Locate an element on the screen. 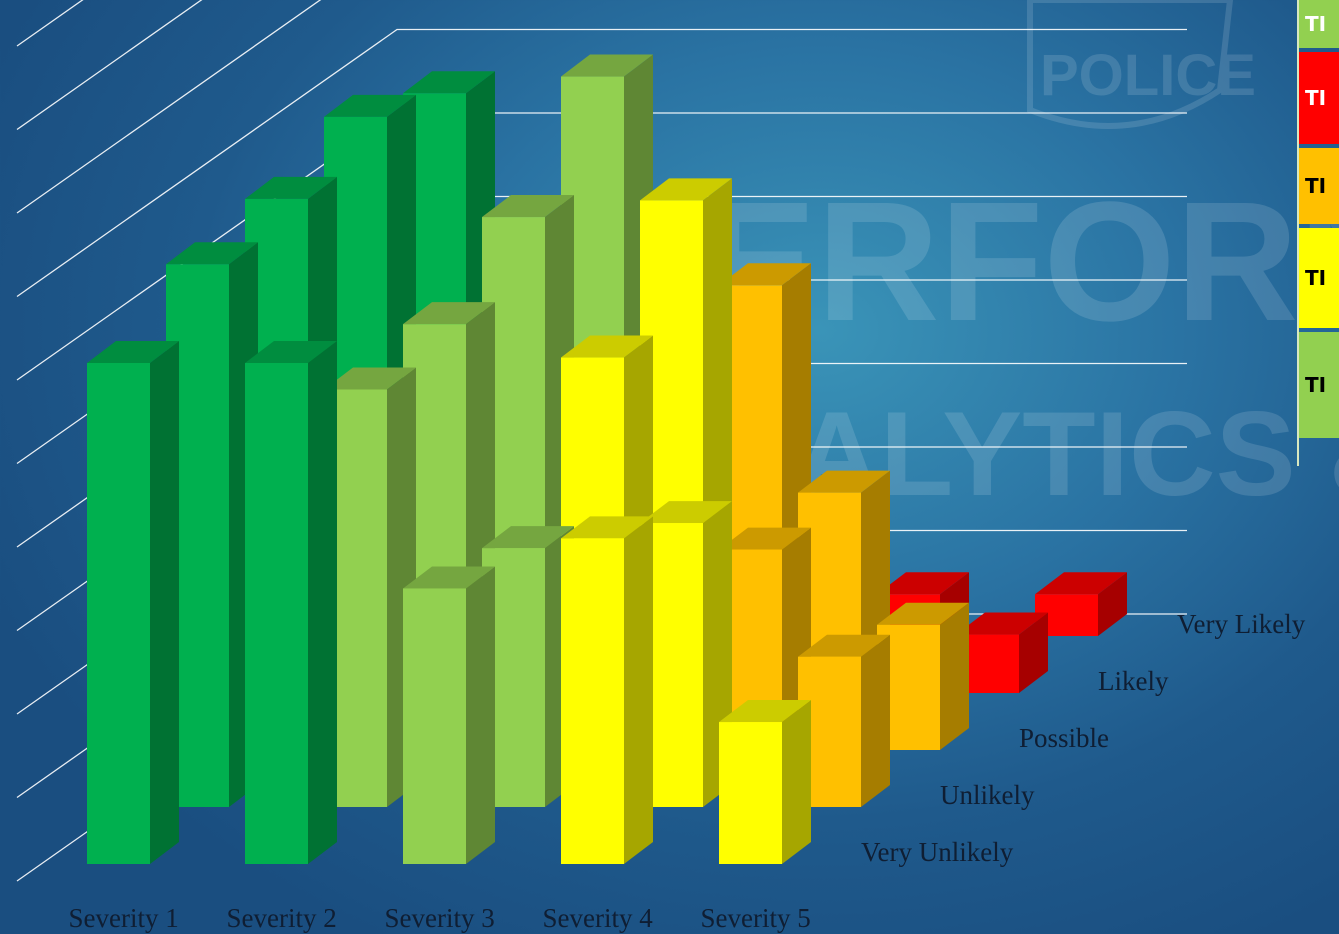 This screenshot has width=1339, height=934. depth-tick-label: Unlikely is located at coordinates (987, 795).